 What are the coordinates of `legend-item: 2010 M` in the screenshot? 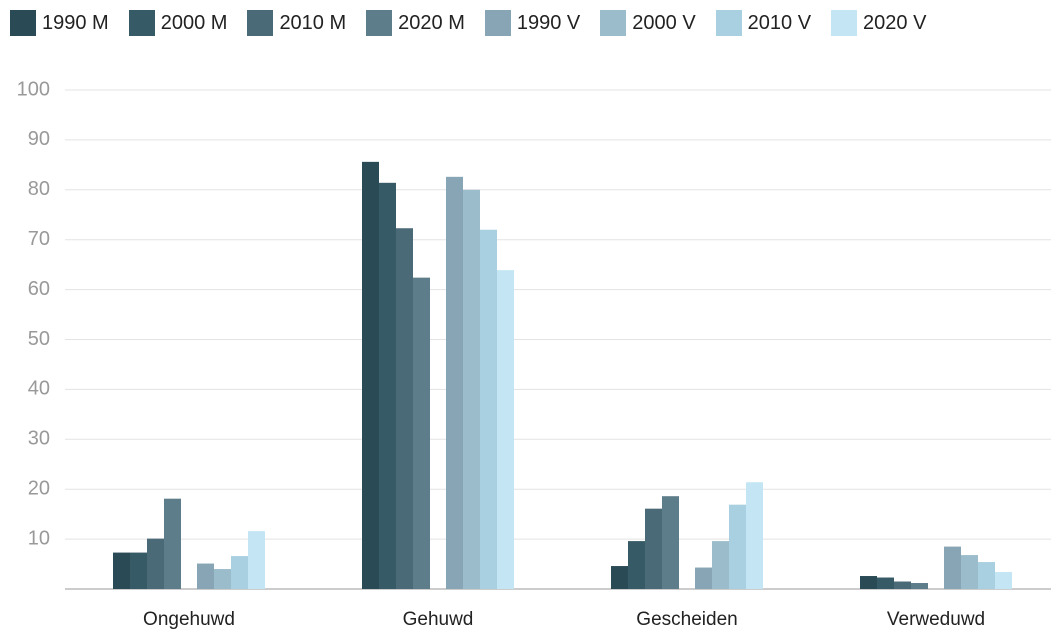 It's located at (296, 23).